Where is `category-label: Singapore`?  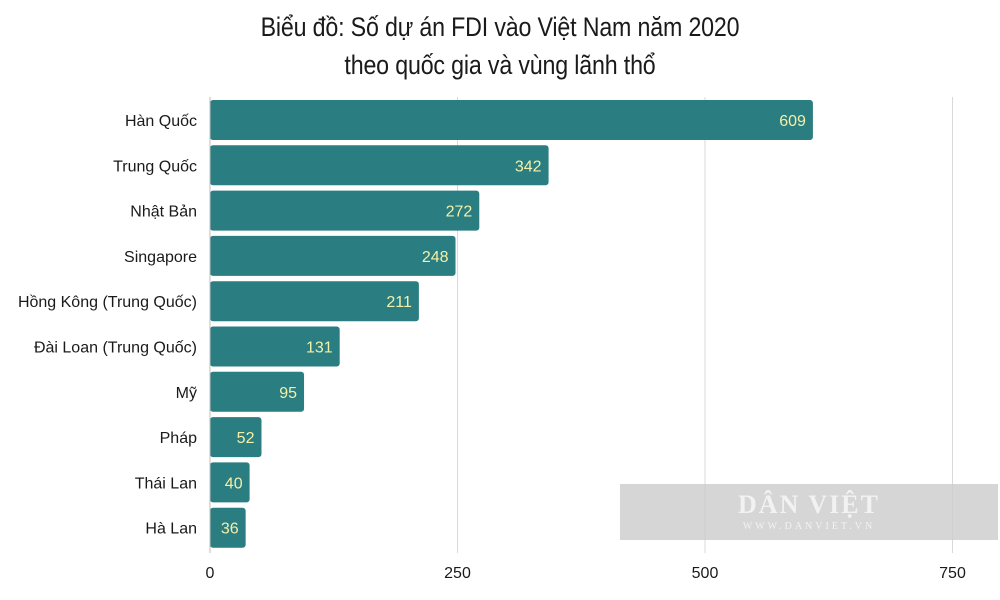 category-label: Singapore is located at coordinates (160, 257).